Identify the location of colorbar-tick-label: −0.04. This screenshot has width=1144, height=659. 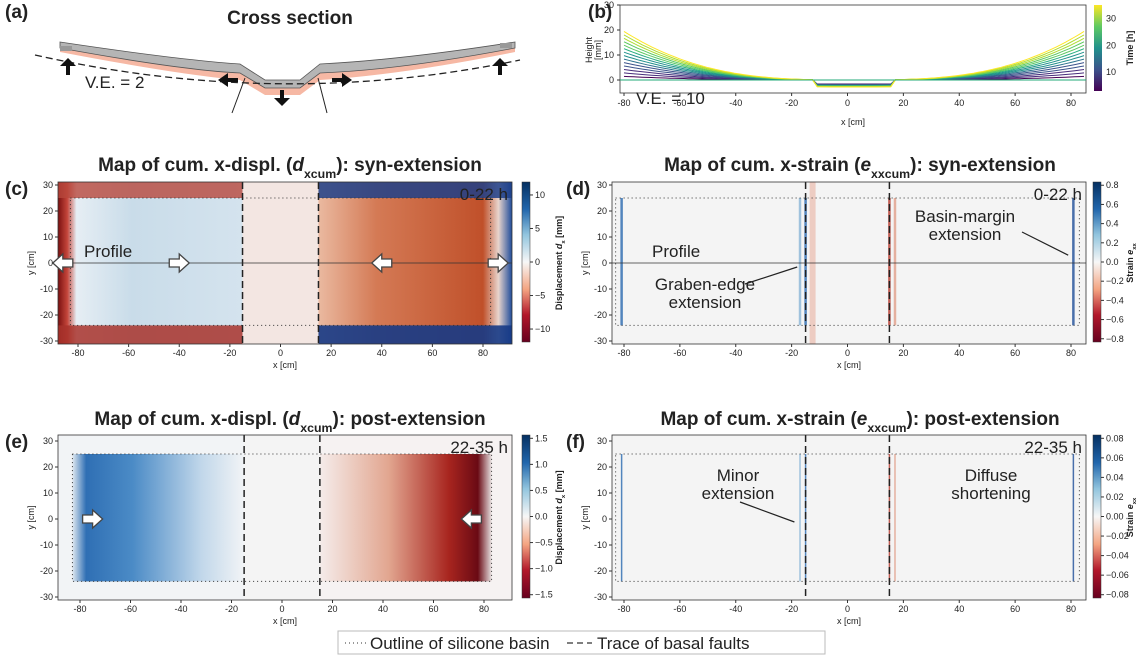
(1117, 556).